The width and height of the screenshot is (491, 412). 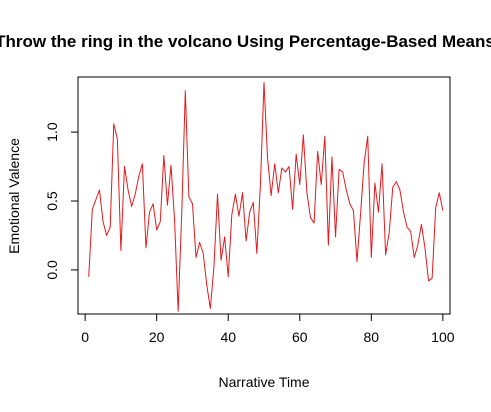 I want to click on x-tick-label: 100, so click(x=443, y=337).